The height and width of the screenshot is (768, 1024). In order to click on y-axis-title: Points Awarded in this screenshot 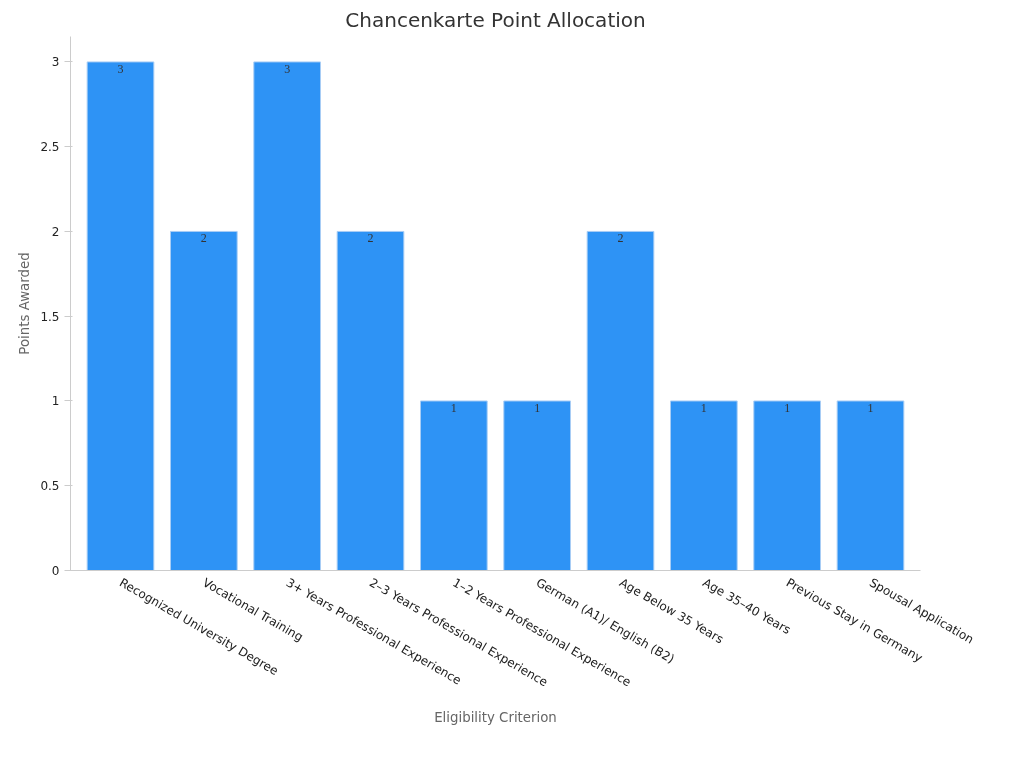, I will do `click(25, 303)`.